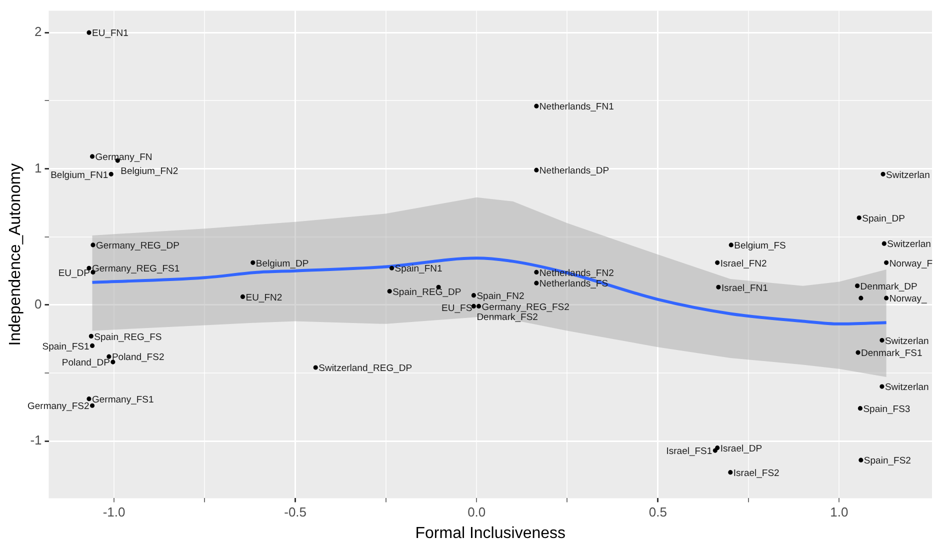 The height and width of the screenshot is (547, 937). Describe the element at coordinates (839, 512) in the screenshot. I see `x-tick-label: 1.0` at that location.